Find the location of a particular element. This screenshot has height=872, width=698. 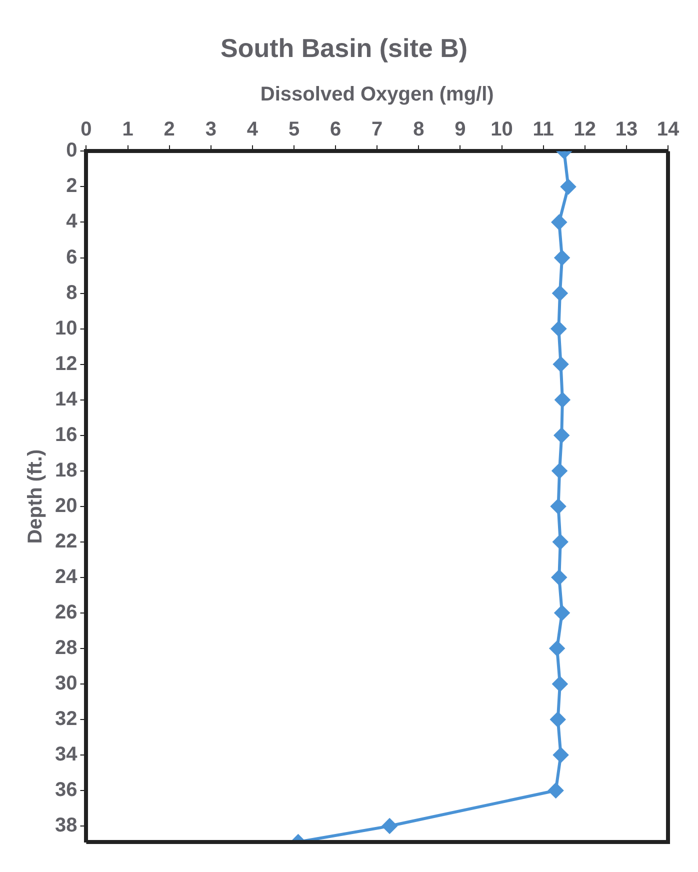

x-tick-label: 12 is located at coordinates (585, 129).